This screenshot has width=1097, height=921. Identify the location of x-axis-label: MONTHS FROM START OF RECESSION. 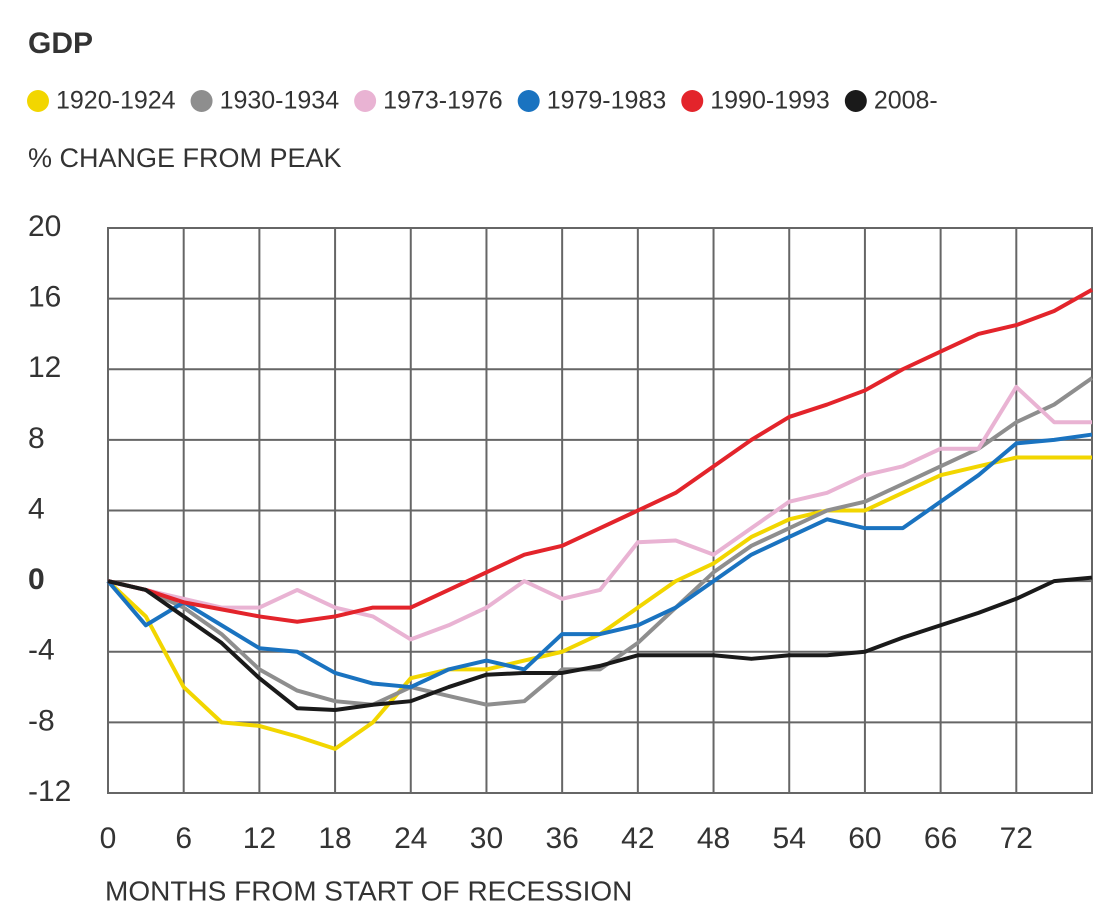
(368, 890).